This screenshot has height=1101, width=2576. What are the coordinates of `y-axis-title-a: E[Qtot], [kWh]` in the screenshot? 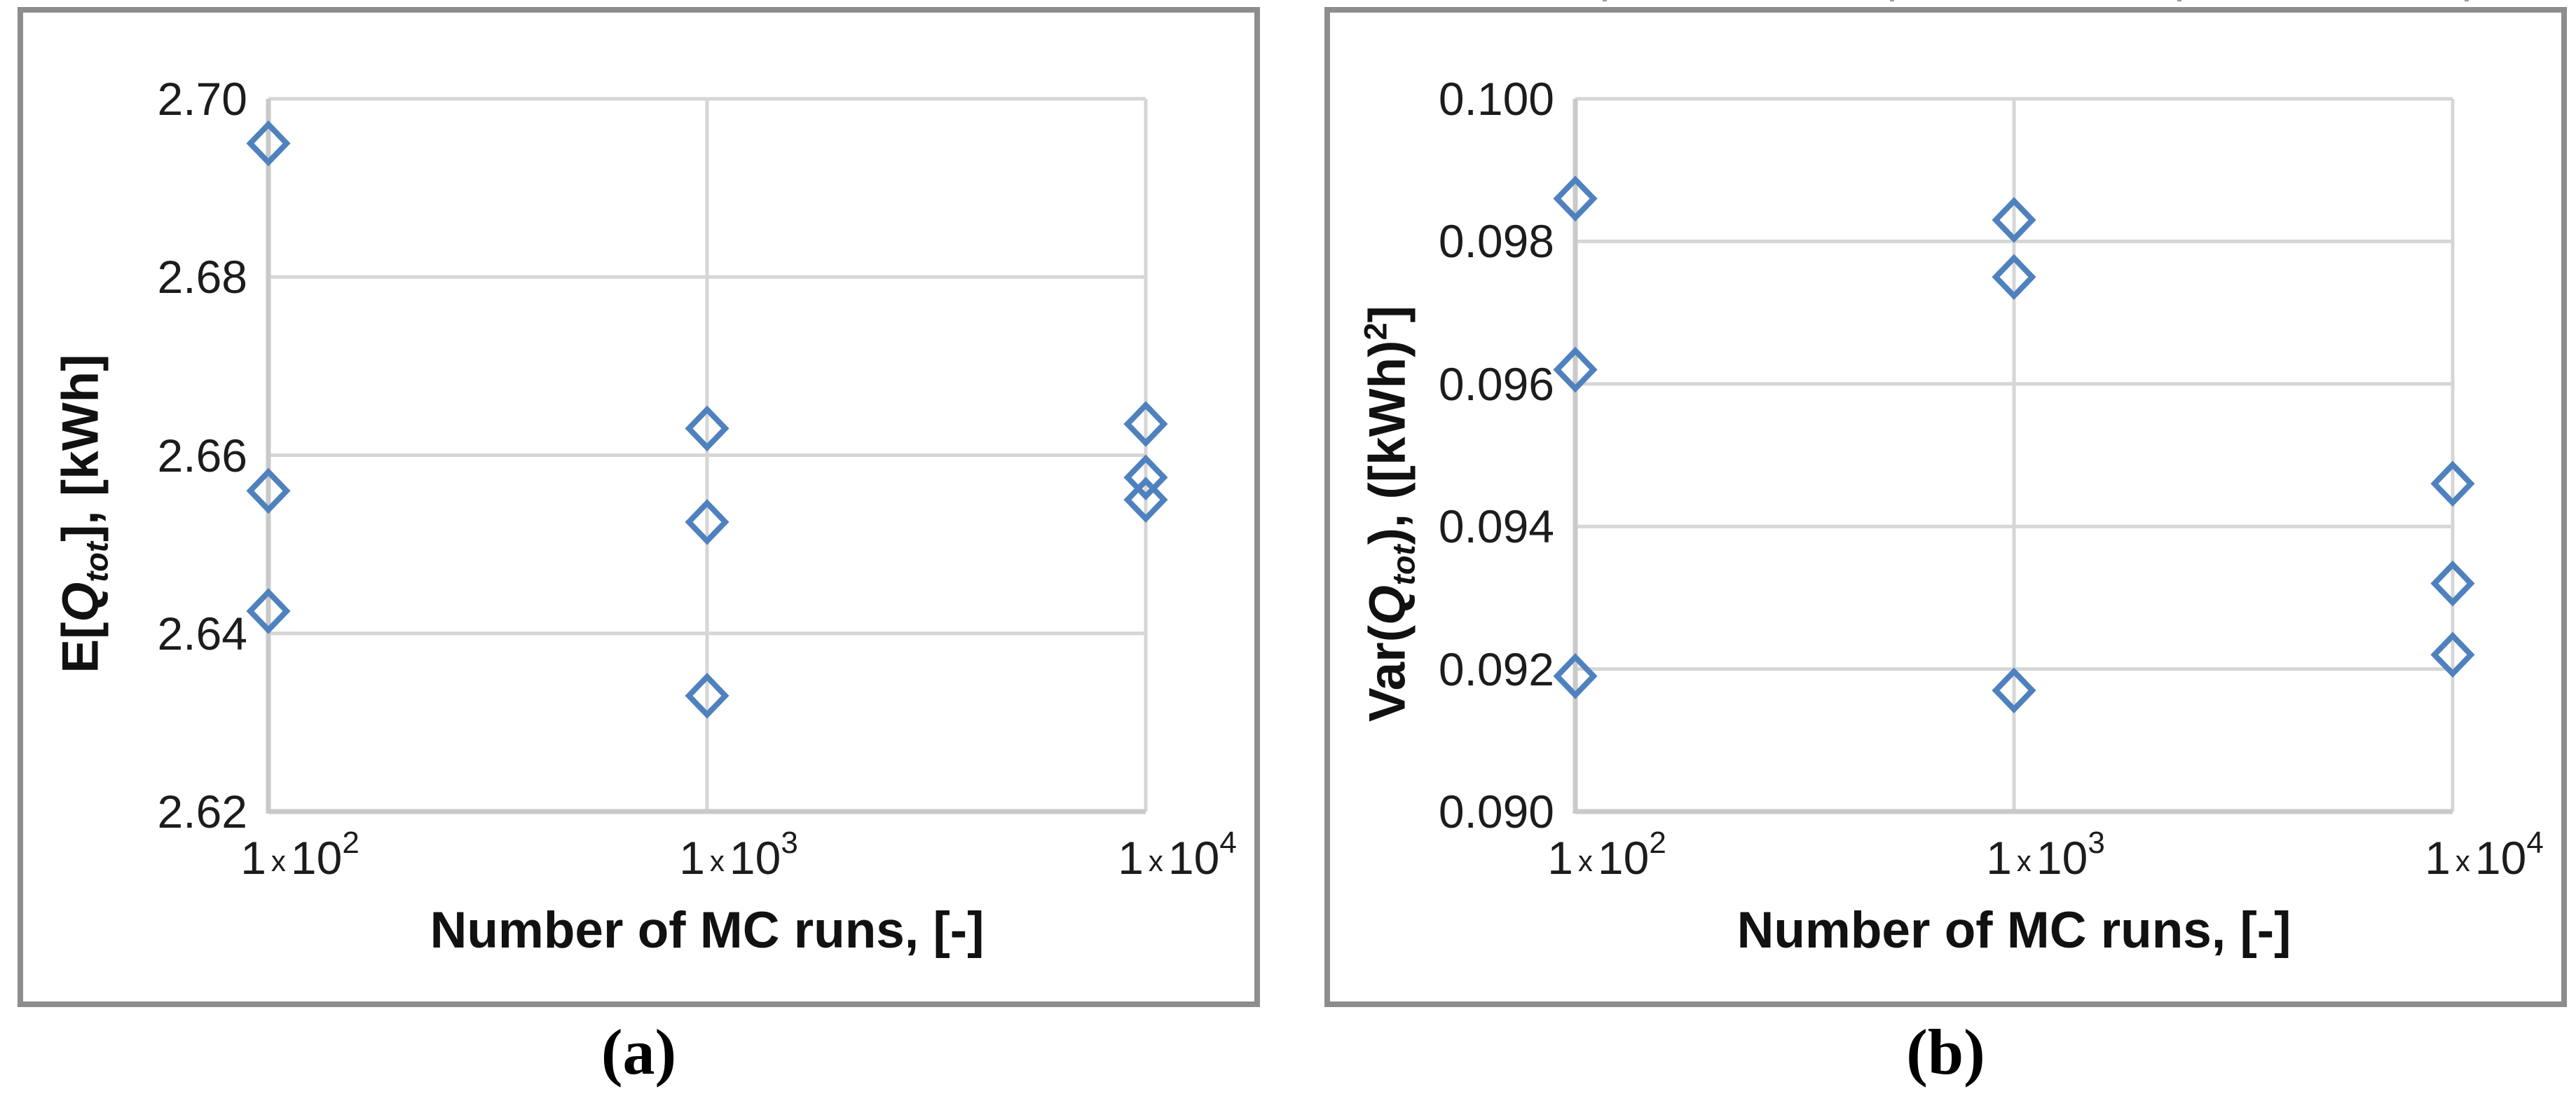 It's located at (84, 513).